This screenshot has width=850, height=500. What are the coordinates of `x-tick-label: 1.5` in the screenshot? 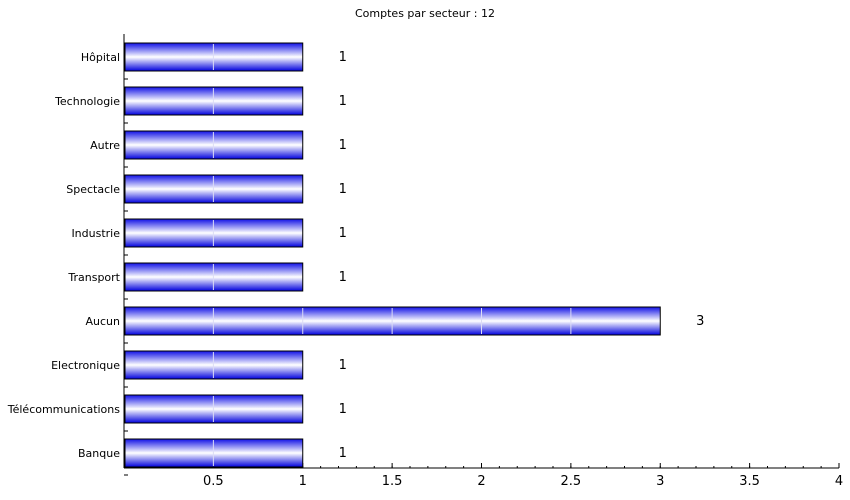 It's located at (392, 481).